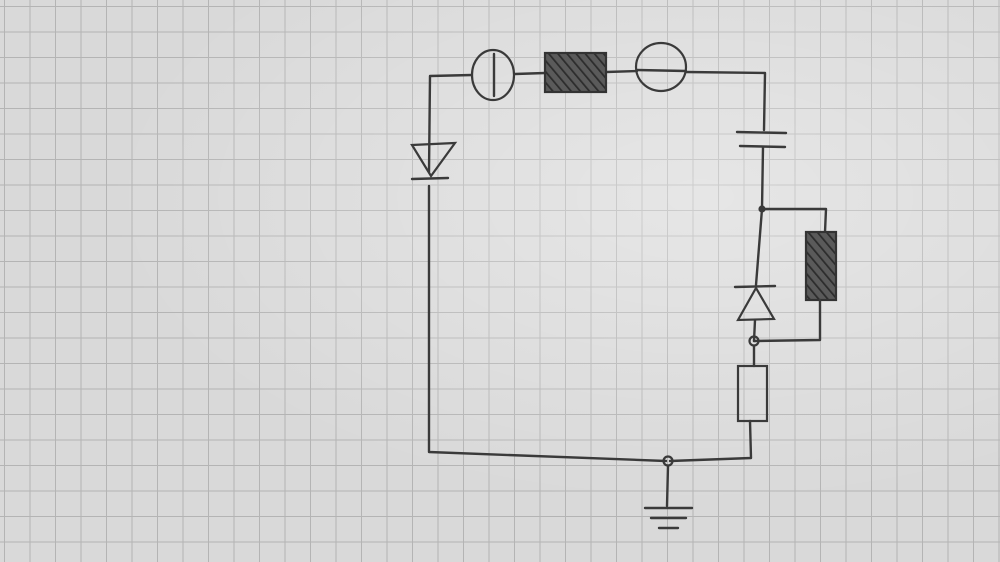 This screenshot has height=562, width=1000. Describe the element at coordinates (752, 393) in the screenshot. I see `resistor-plain-symbol` at that location.